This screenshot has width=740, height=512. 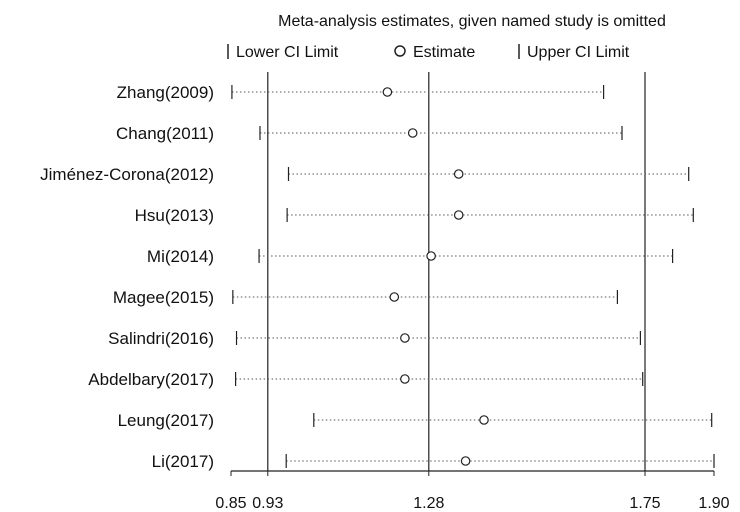 What do you see at coordinates (127, 174) in the screenshot?
I see `study-label-2: Jiménez-Corona(2012)` at bounding box center [127, 174].